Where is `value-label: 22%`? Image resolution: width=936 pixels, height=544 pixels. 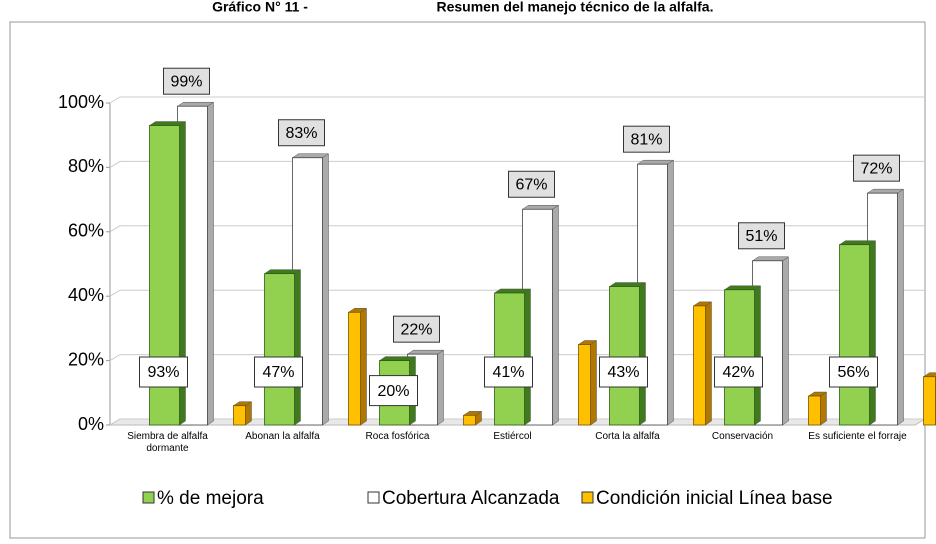
value-label: 22% is located at coordinates (416, 329).